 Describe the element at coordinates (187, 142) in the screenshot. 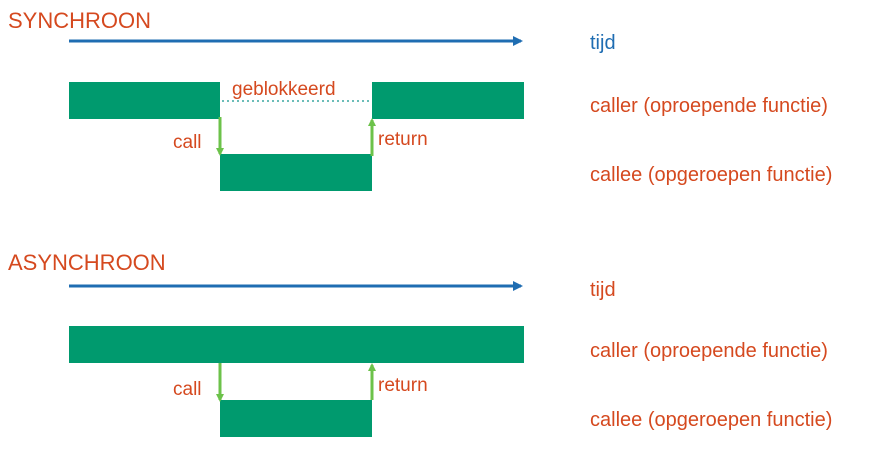

I see `sync-call-label: call` at that location.